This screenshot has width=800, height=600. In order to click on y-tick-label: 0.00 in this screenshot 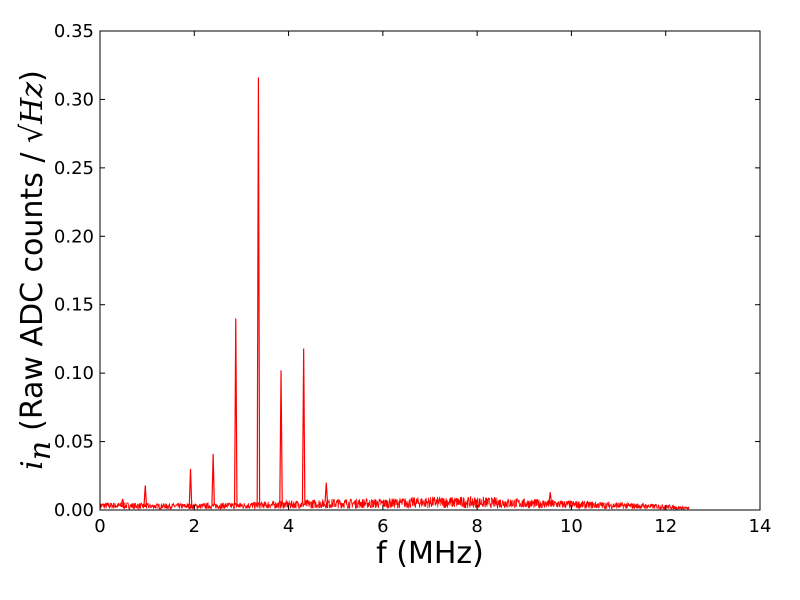, I will do `click(74, 510)`.